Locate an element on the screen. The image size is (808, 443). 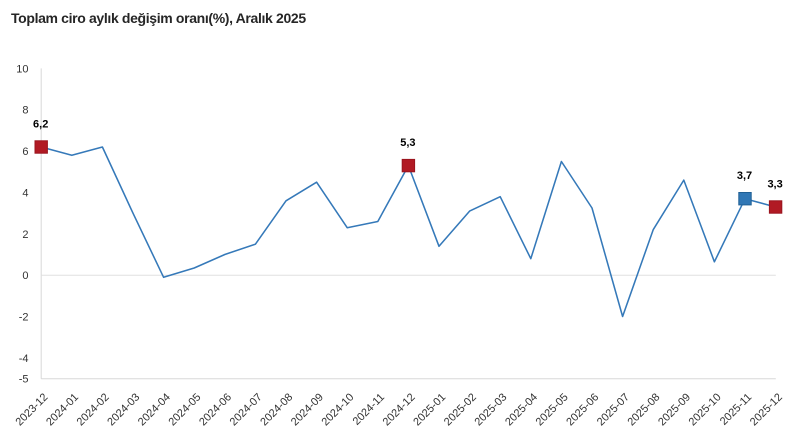
svg-text: 6,2 is located at coordinates (40, 125).